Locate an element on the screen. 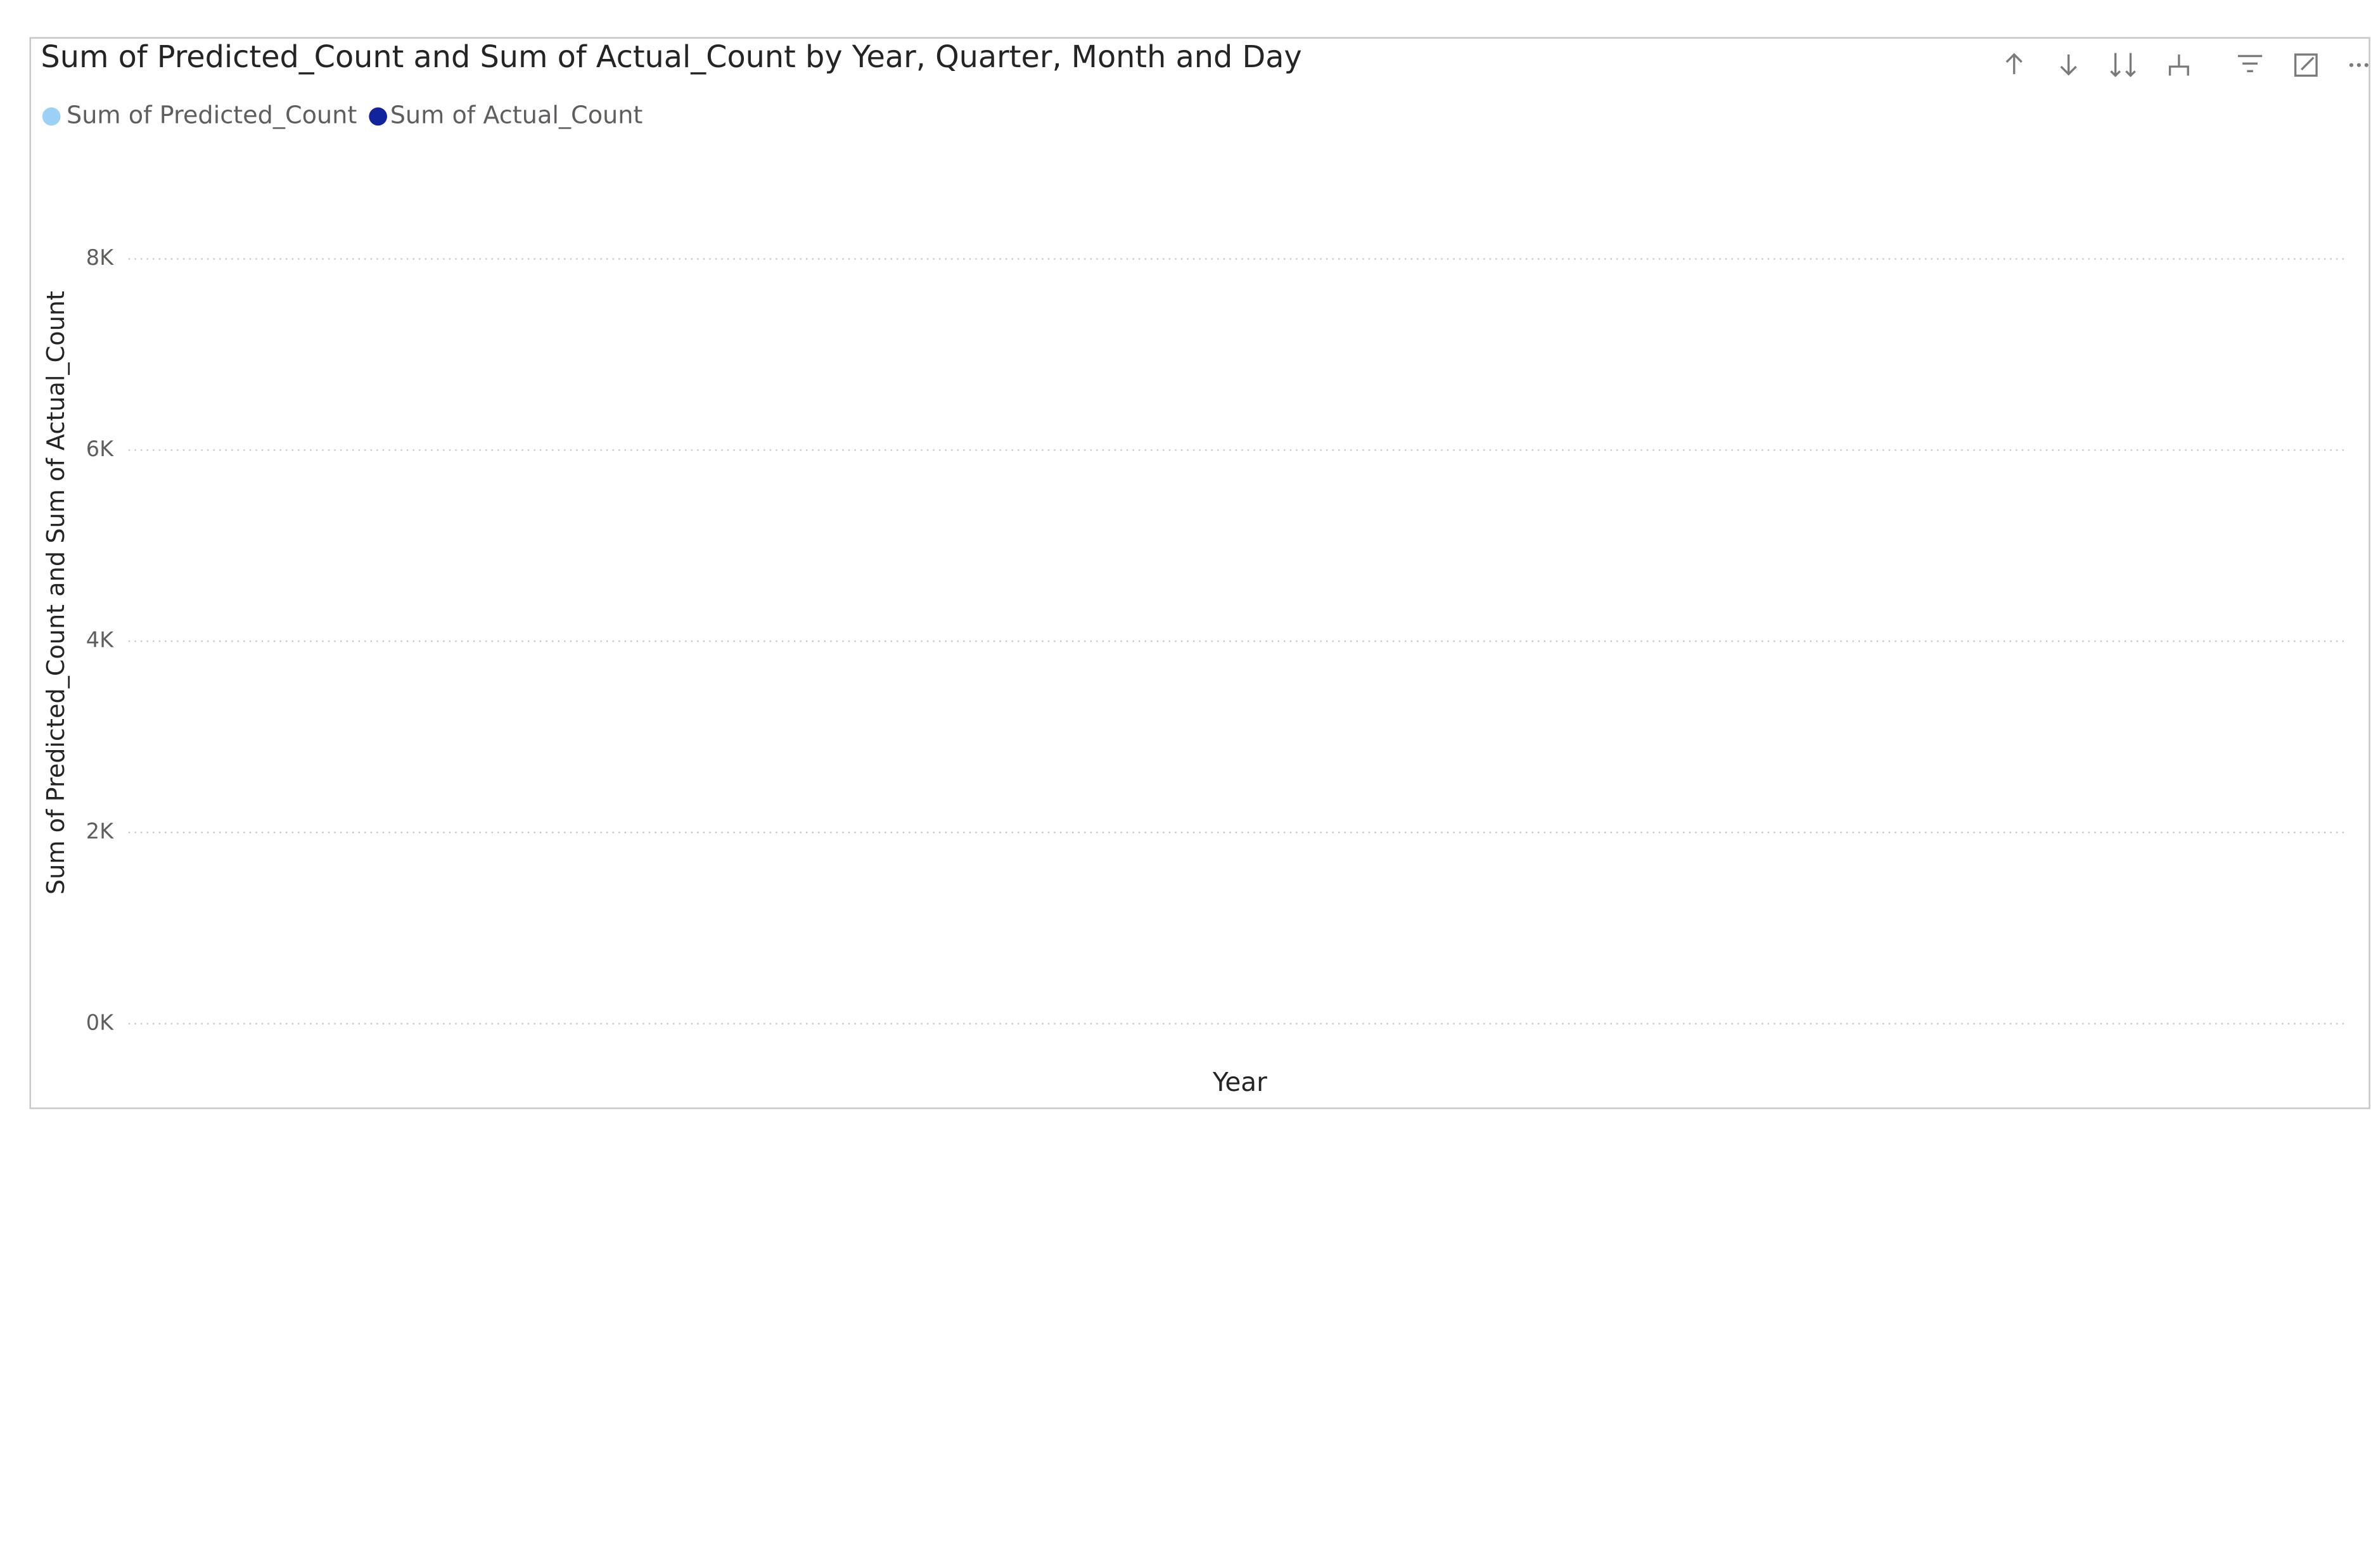 This screenshot has width=2371, height=1568. legend-label: Sum of Predicted_Count is located at coordinates (212, 115).